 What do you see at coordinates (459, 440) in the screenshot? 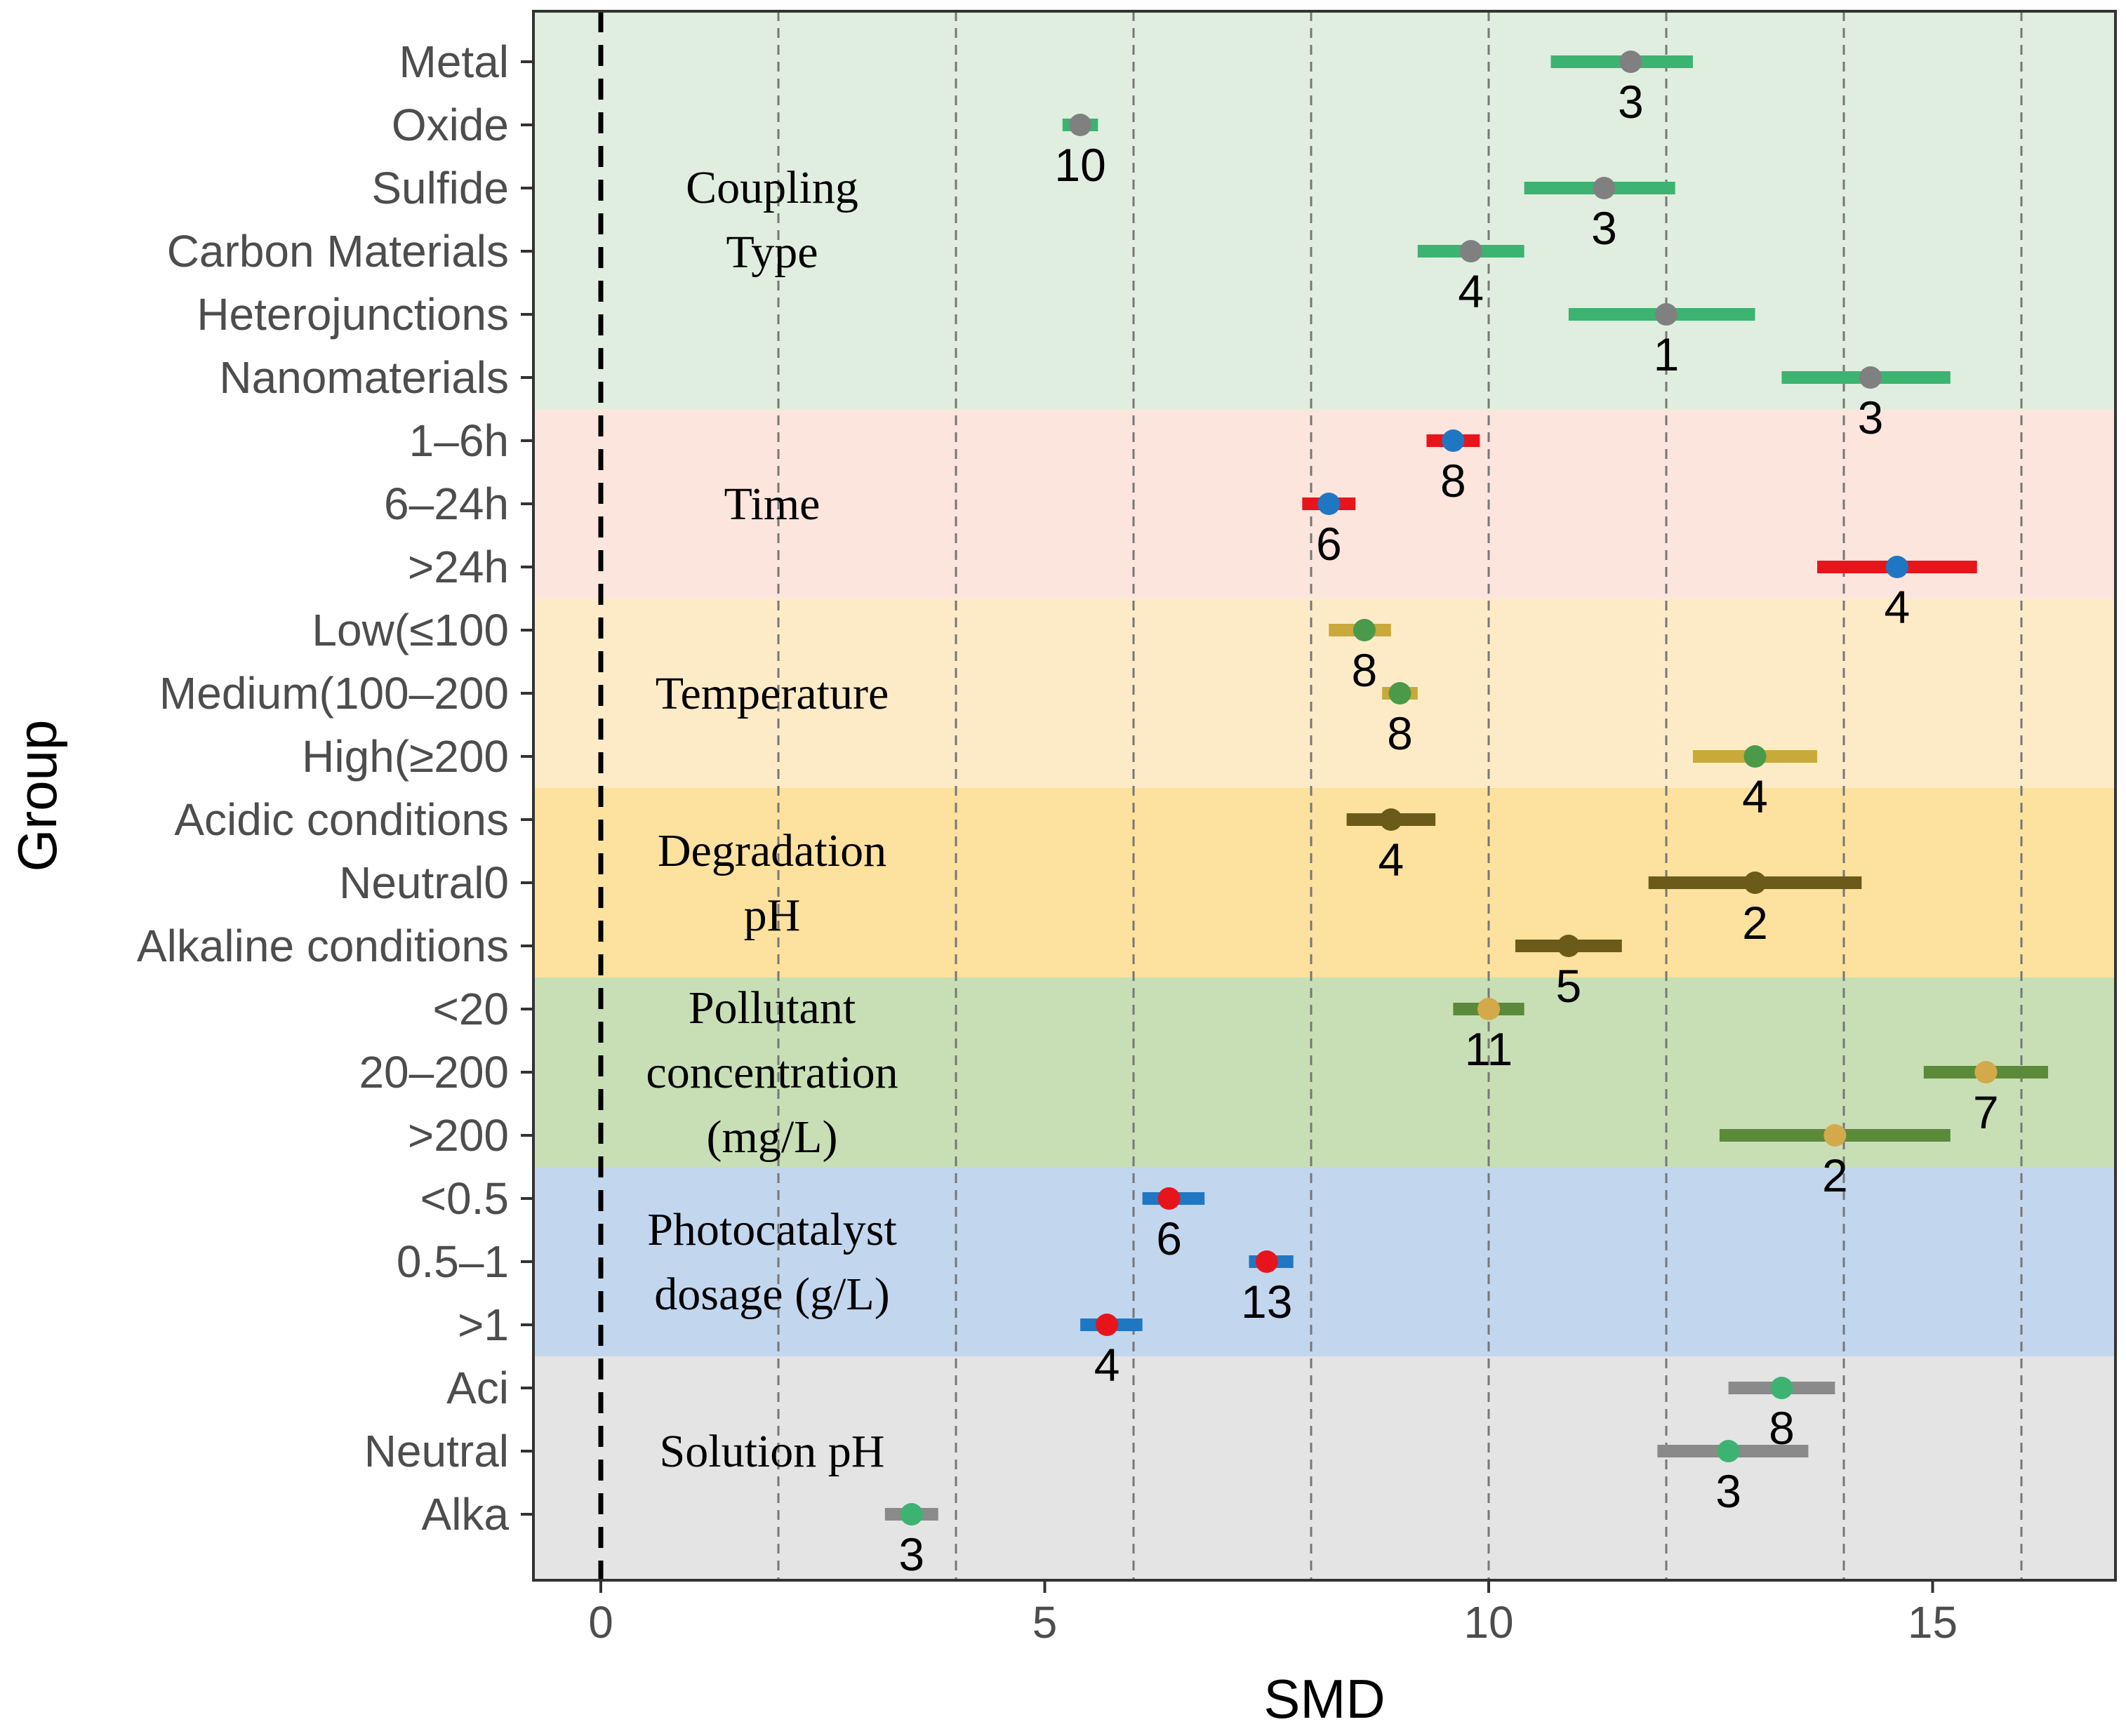
I see `y-tick-label-6: 1–6h` at bounding box center [459, 440].